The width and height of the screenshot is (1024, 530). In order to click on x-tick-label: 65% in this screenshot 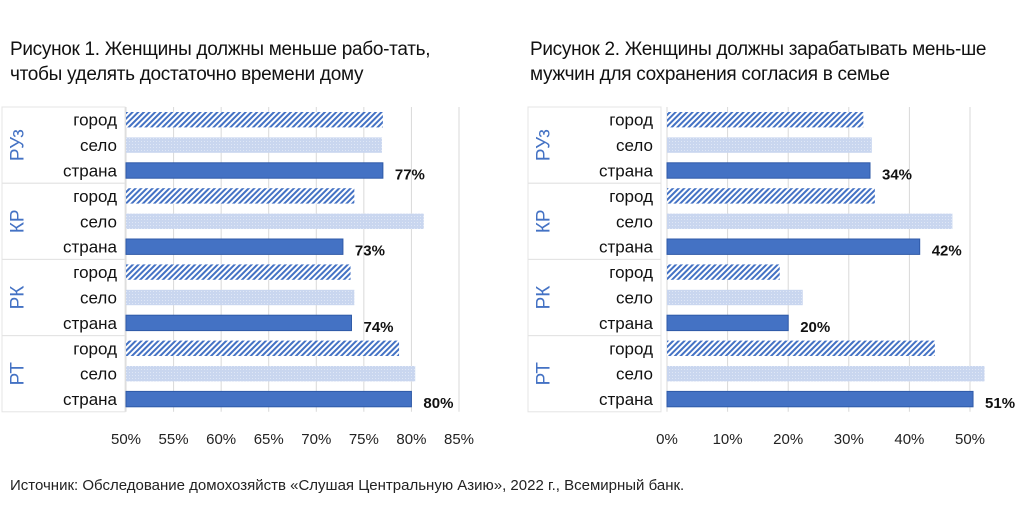, I will do `click(269, 439)`.